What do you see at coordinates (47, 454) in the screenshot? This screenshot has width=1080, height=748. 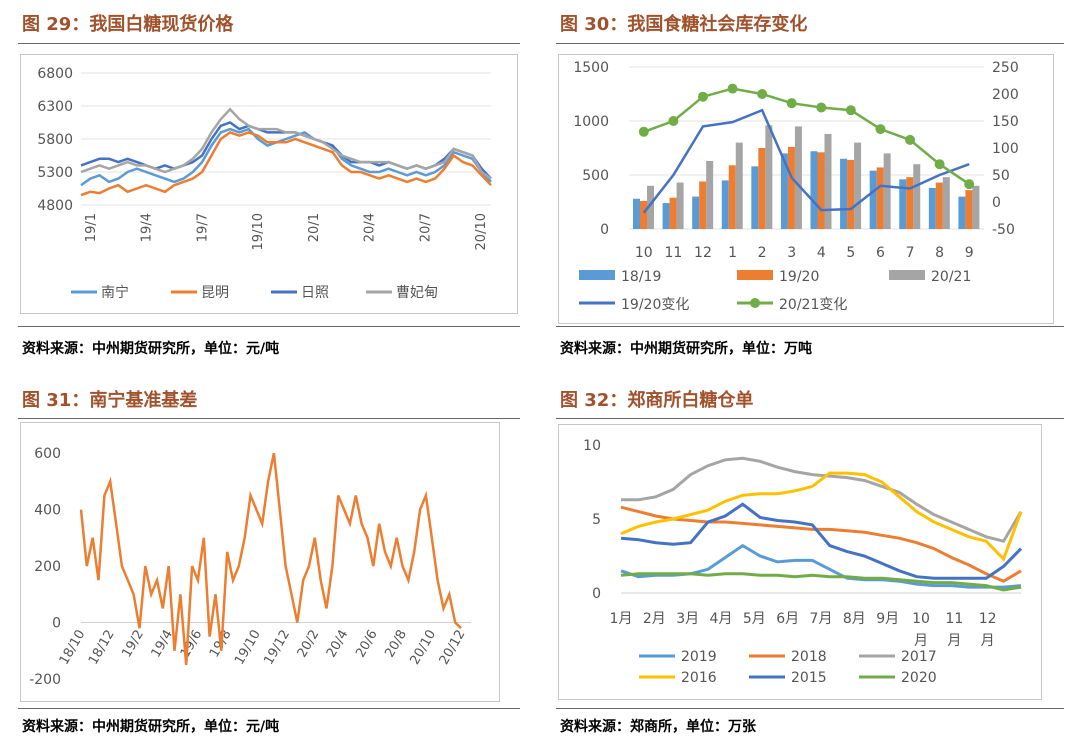 I see `y-tick-label: 600` at bounding box center [47, 454].